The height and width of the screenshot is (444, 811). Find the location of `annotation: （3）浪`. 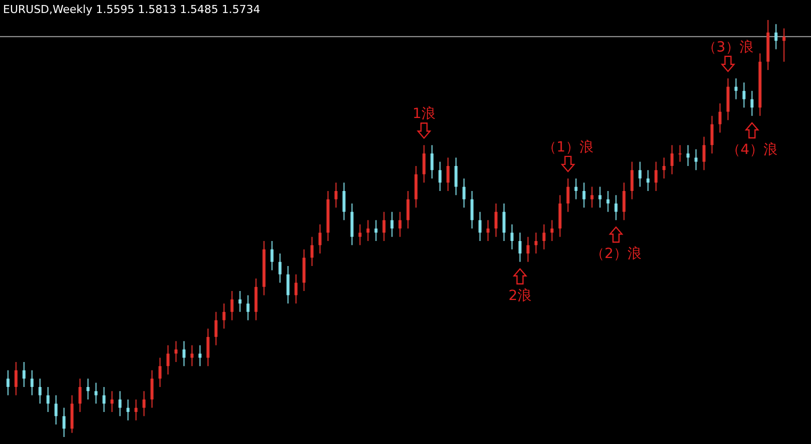

annotation: （3）浪 is located at coordinates (728, 47).